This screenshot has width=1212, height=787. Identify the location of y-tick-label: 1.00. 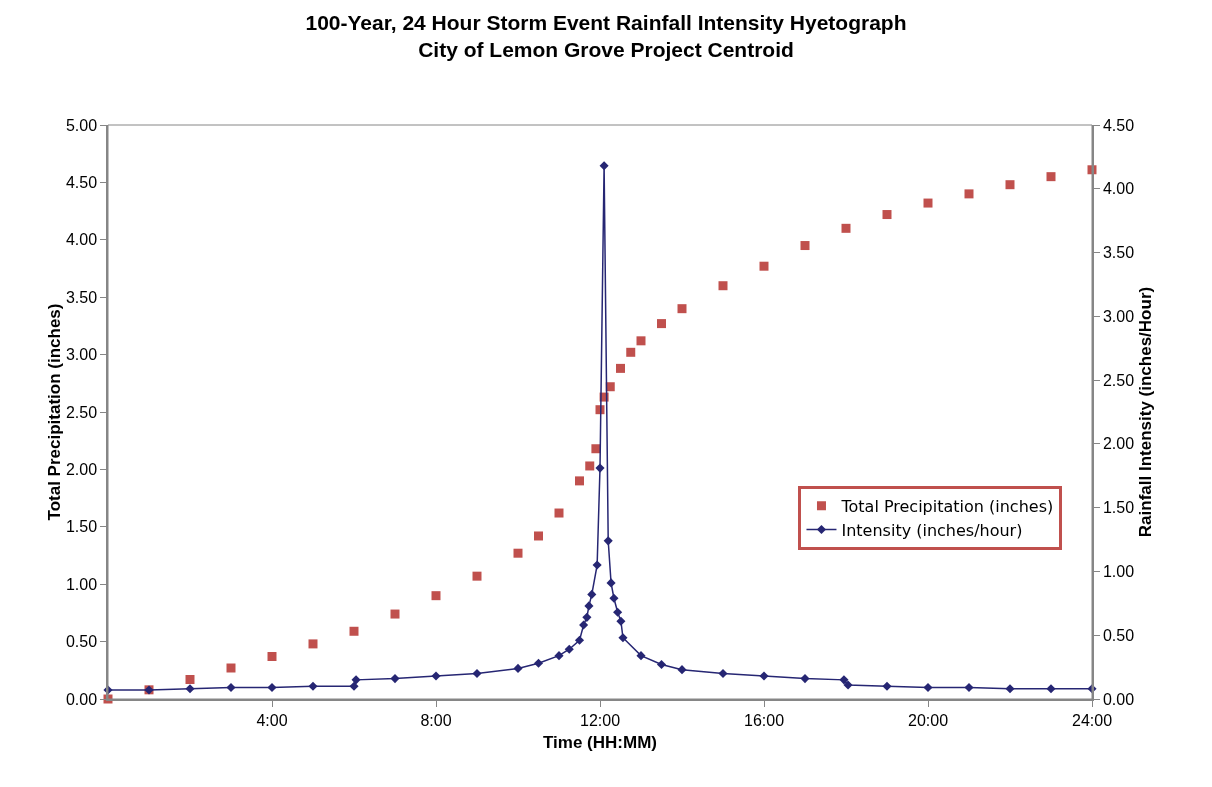
(81, 584).